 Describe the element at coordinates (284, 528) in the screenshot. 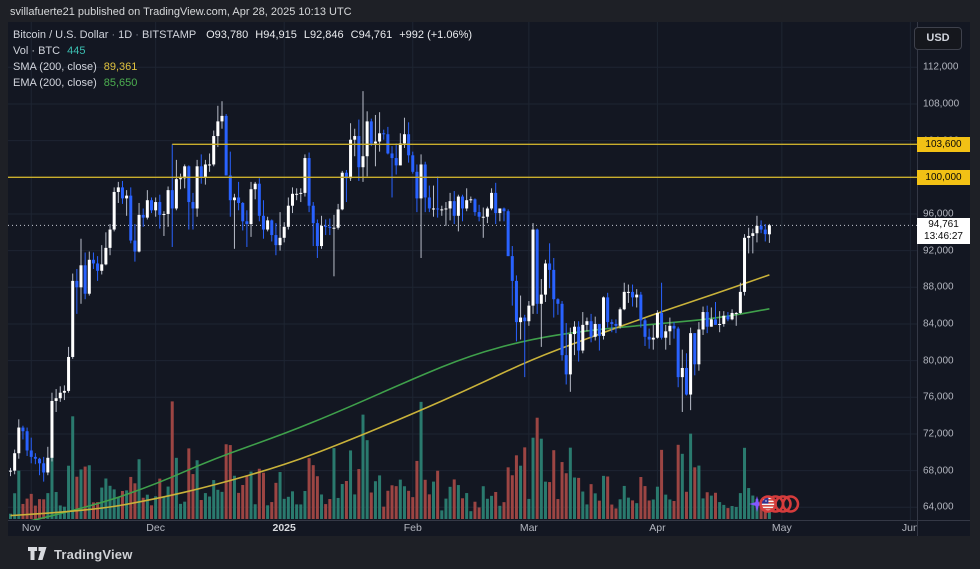

I see `time-tick-label: 2025` at that location.